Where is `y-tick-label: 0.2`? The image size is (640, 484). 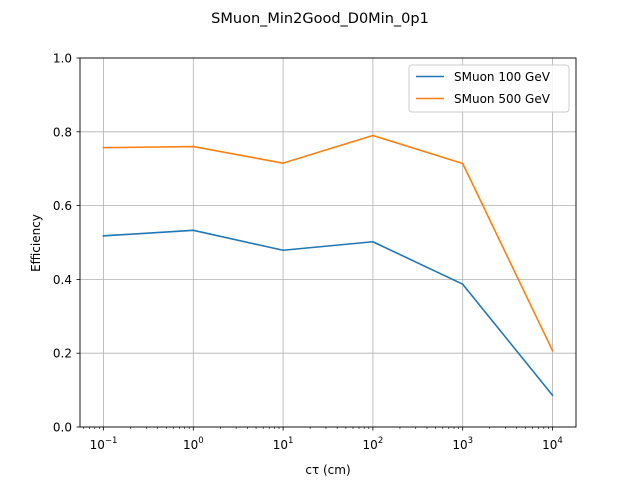
y-tick-label: 0.2 is located at coordinates (62, 354).